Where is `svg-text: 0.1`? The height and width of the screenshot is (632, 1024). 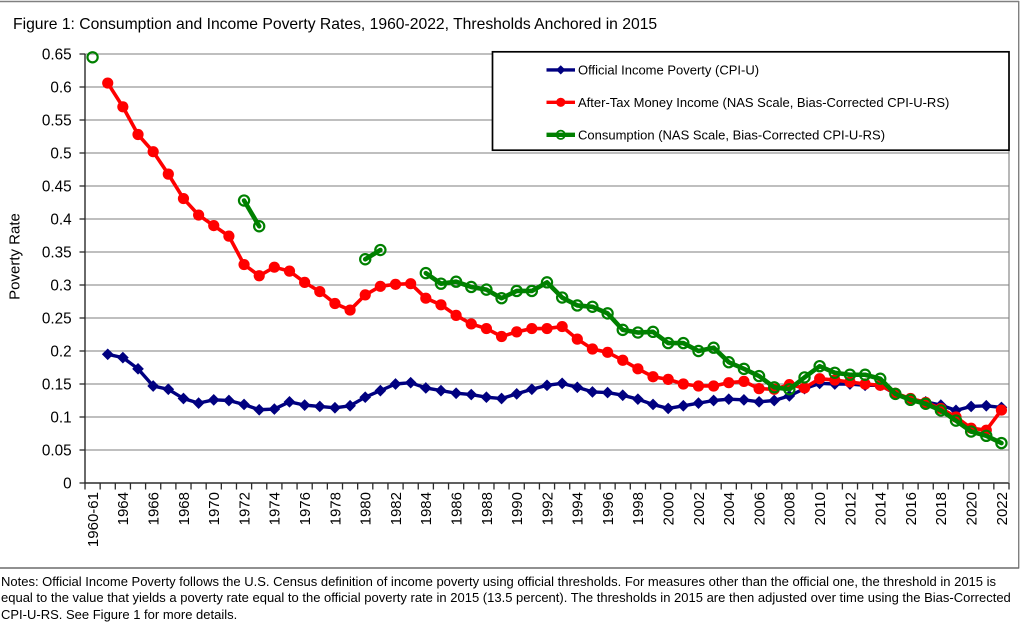
svg-text: 0.1 is located at coordinates (60, 417).